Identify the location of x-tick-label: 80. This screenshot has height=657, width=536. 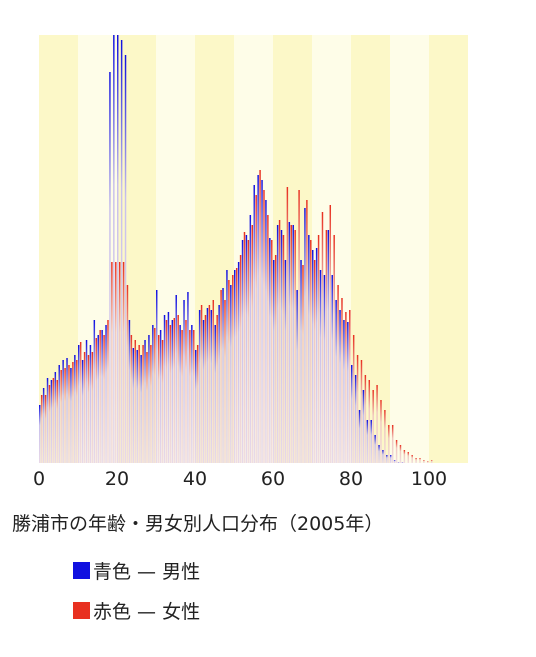
(351, 479).